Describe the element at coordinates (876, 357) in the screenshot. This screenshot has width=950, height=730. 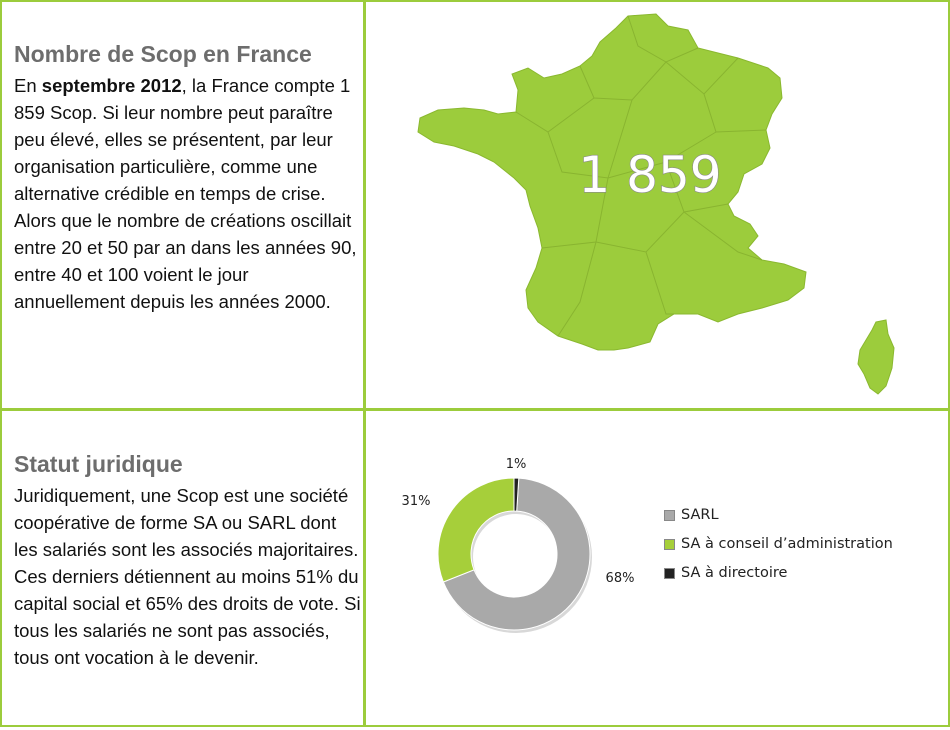
I see `corsica-shape` at that location.